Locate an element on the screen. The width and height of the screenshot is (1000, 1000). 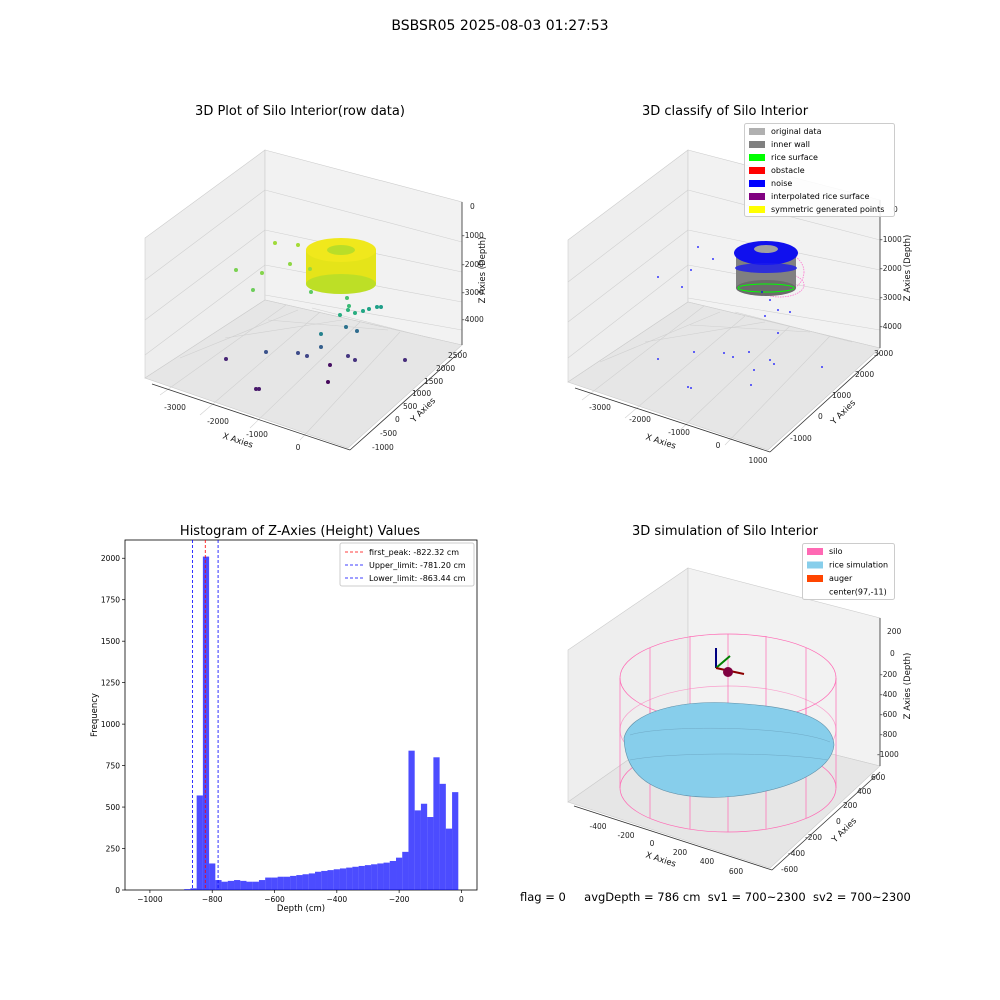
p2-ztick: 0 is located at coordinates (895, 209).